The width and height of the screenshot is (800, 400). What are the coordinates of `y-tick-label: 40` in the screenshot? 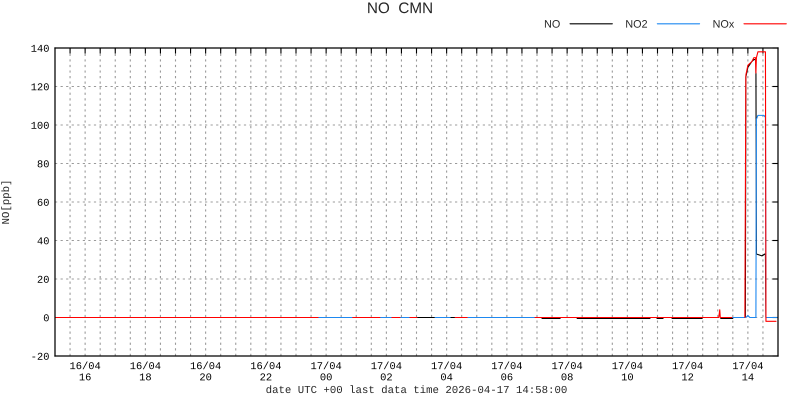 It's located at (43, 240).